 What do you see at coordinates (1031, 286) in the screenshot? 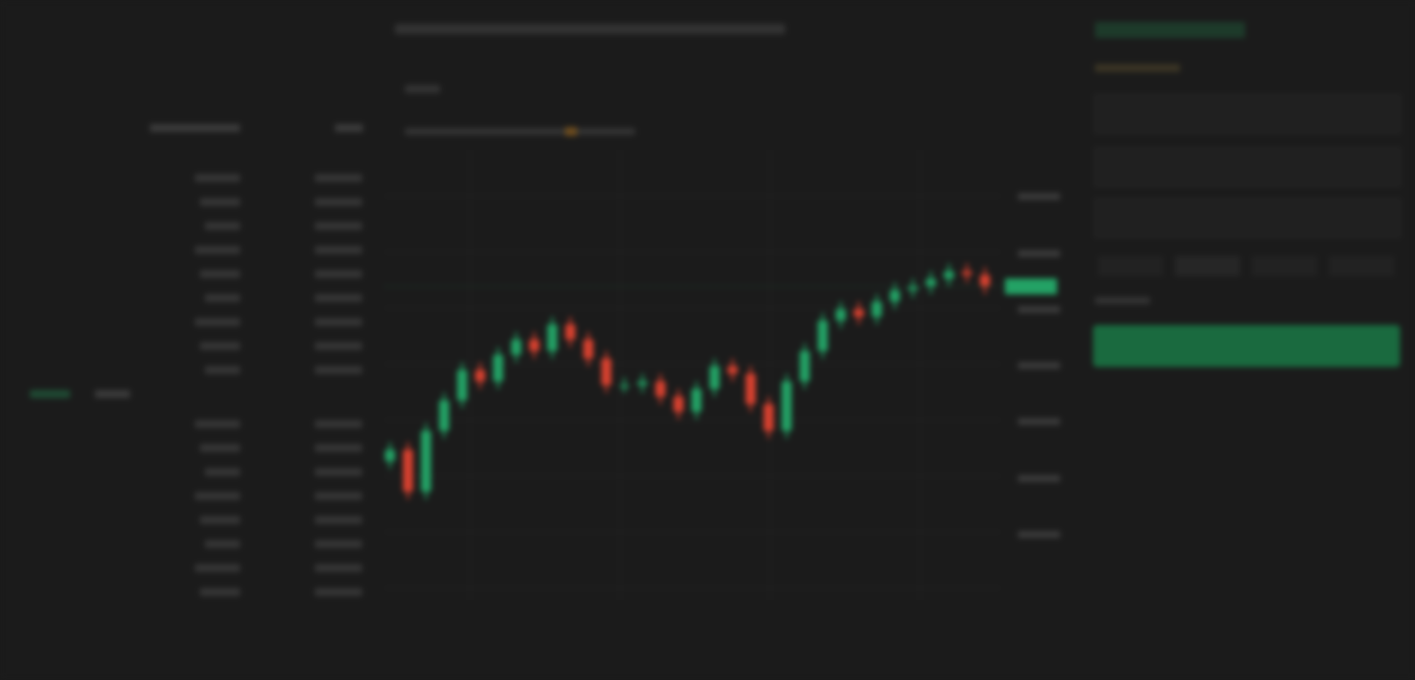
I see `last-price-tag` at bounding box center [1031, 286].